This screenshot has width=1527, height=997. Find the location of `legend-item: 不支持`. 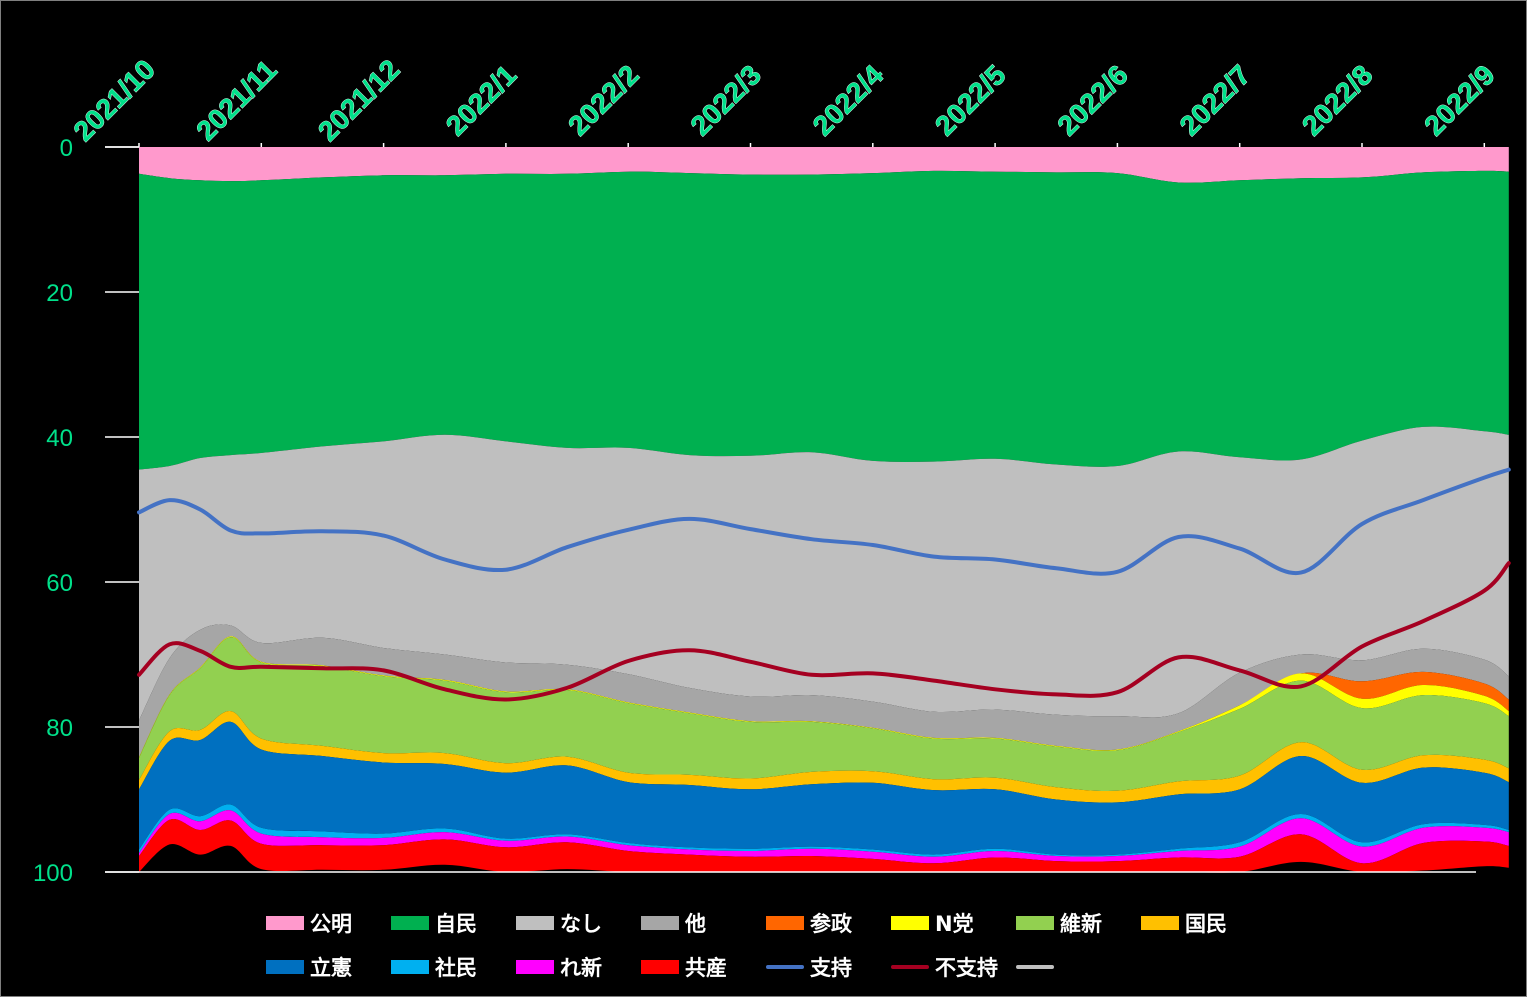

legend-item: 不支持 is located at coordinates (953, 967).